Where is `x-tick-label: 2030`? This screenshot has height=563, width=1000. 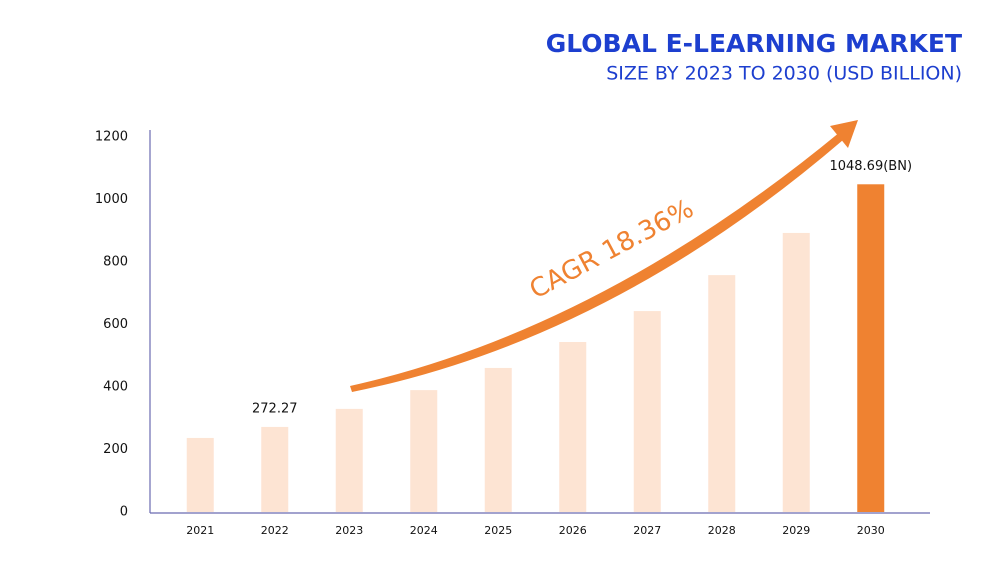
x-tick-label: 2030 is located at coordinates (871, 530).